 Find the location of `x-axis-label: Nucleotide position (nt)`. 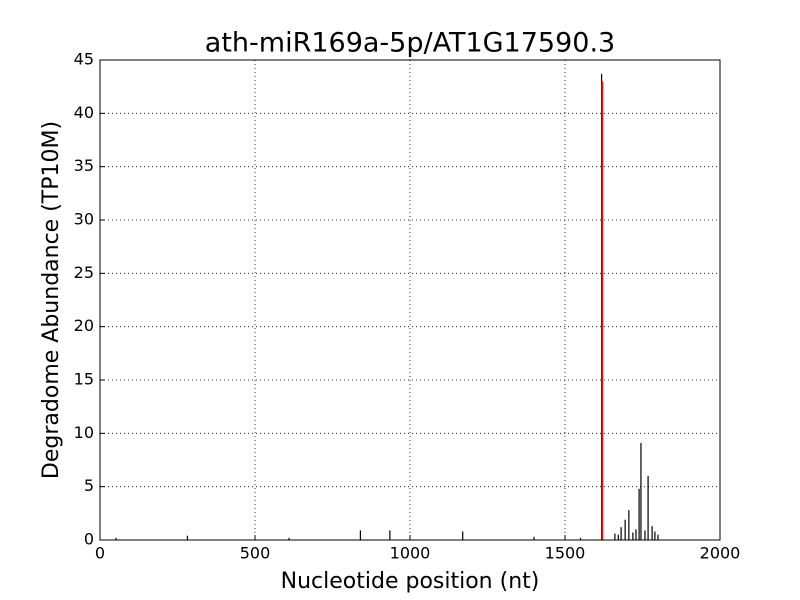

x-axis-label: Nucleotide position (nt) is located at coordinates (410, 581).